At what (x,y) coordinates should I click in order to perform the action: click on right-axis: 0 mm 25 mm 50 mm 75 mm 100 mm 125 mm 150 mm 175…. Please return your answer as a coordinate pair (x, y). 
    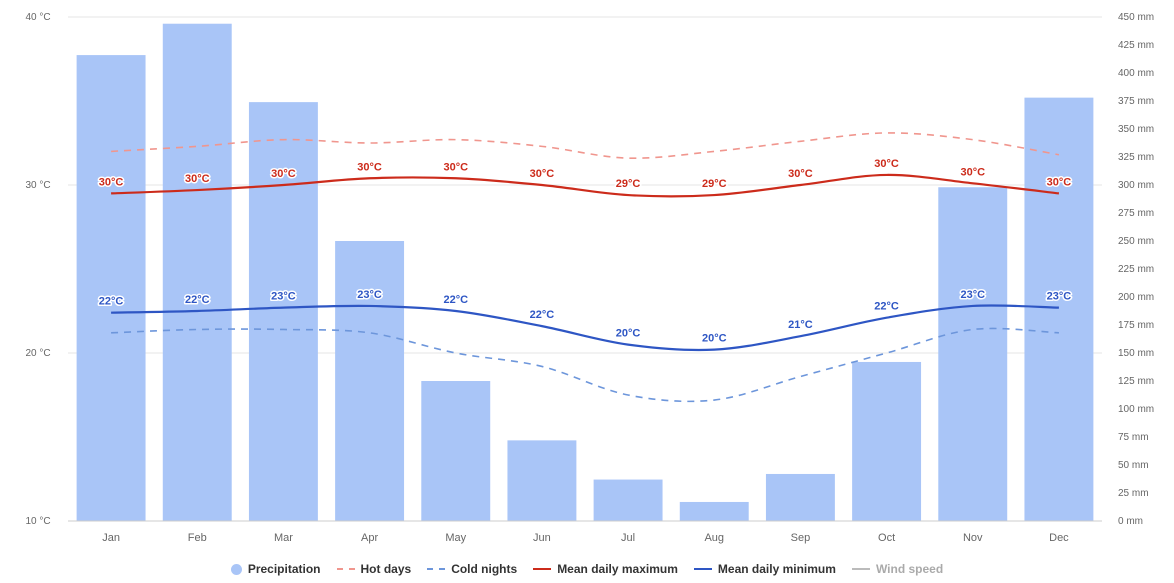
    Looking at the image, I should click on (1136, 269).